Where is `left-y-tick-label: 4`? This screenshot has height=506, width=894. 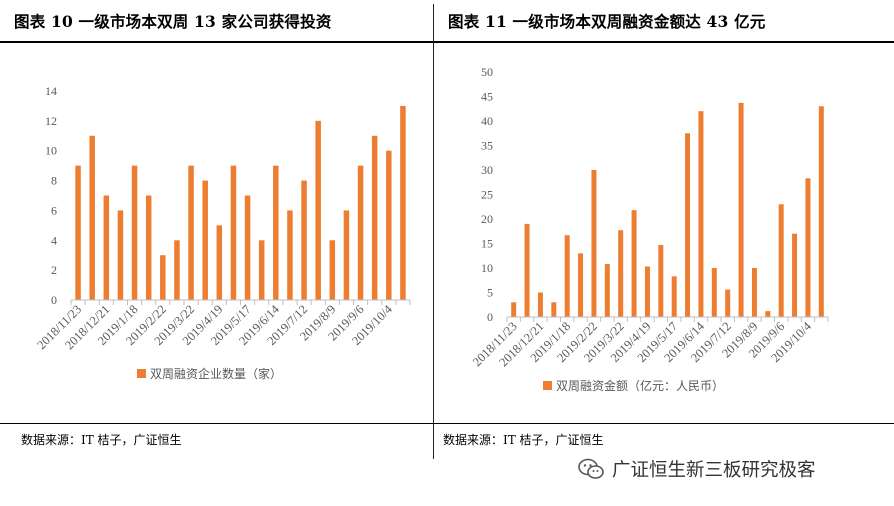
left-y-tick-label: 4 is located at coordinates (54, 240).